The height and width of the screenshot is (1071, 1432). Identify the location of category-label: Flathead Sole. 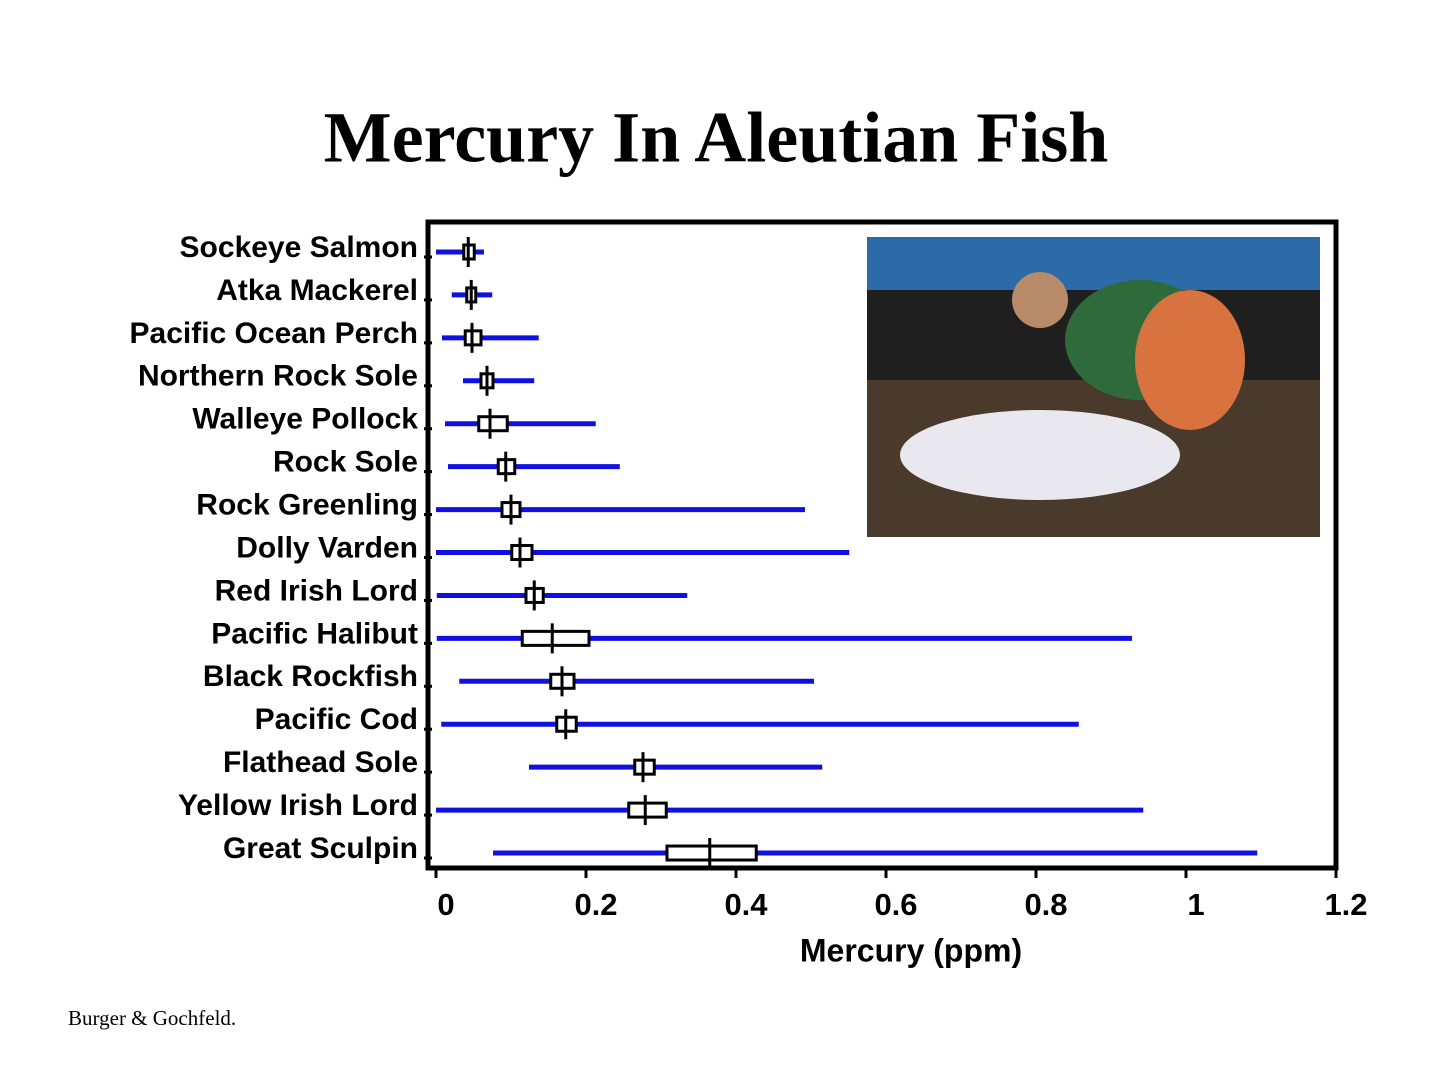
(320, 762).